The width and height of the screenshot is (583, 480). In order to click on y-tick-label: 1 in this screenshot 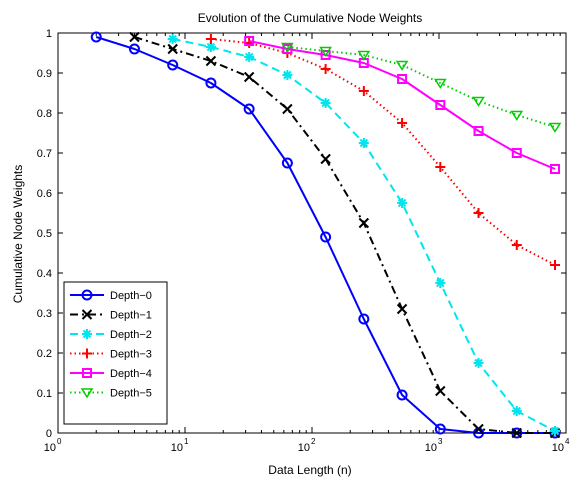, I will do `click(49, 34)`.